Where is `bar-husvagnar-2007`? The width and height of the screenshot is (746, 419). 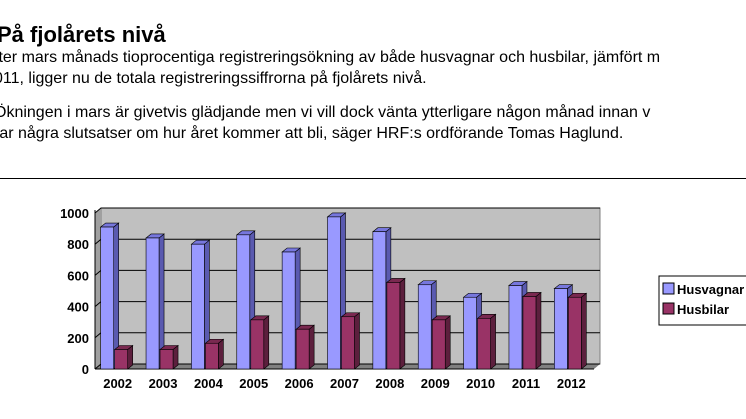 bar-husvagnar-2007 is located at coordinates (334, 293).